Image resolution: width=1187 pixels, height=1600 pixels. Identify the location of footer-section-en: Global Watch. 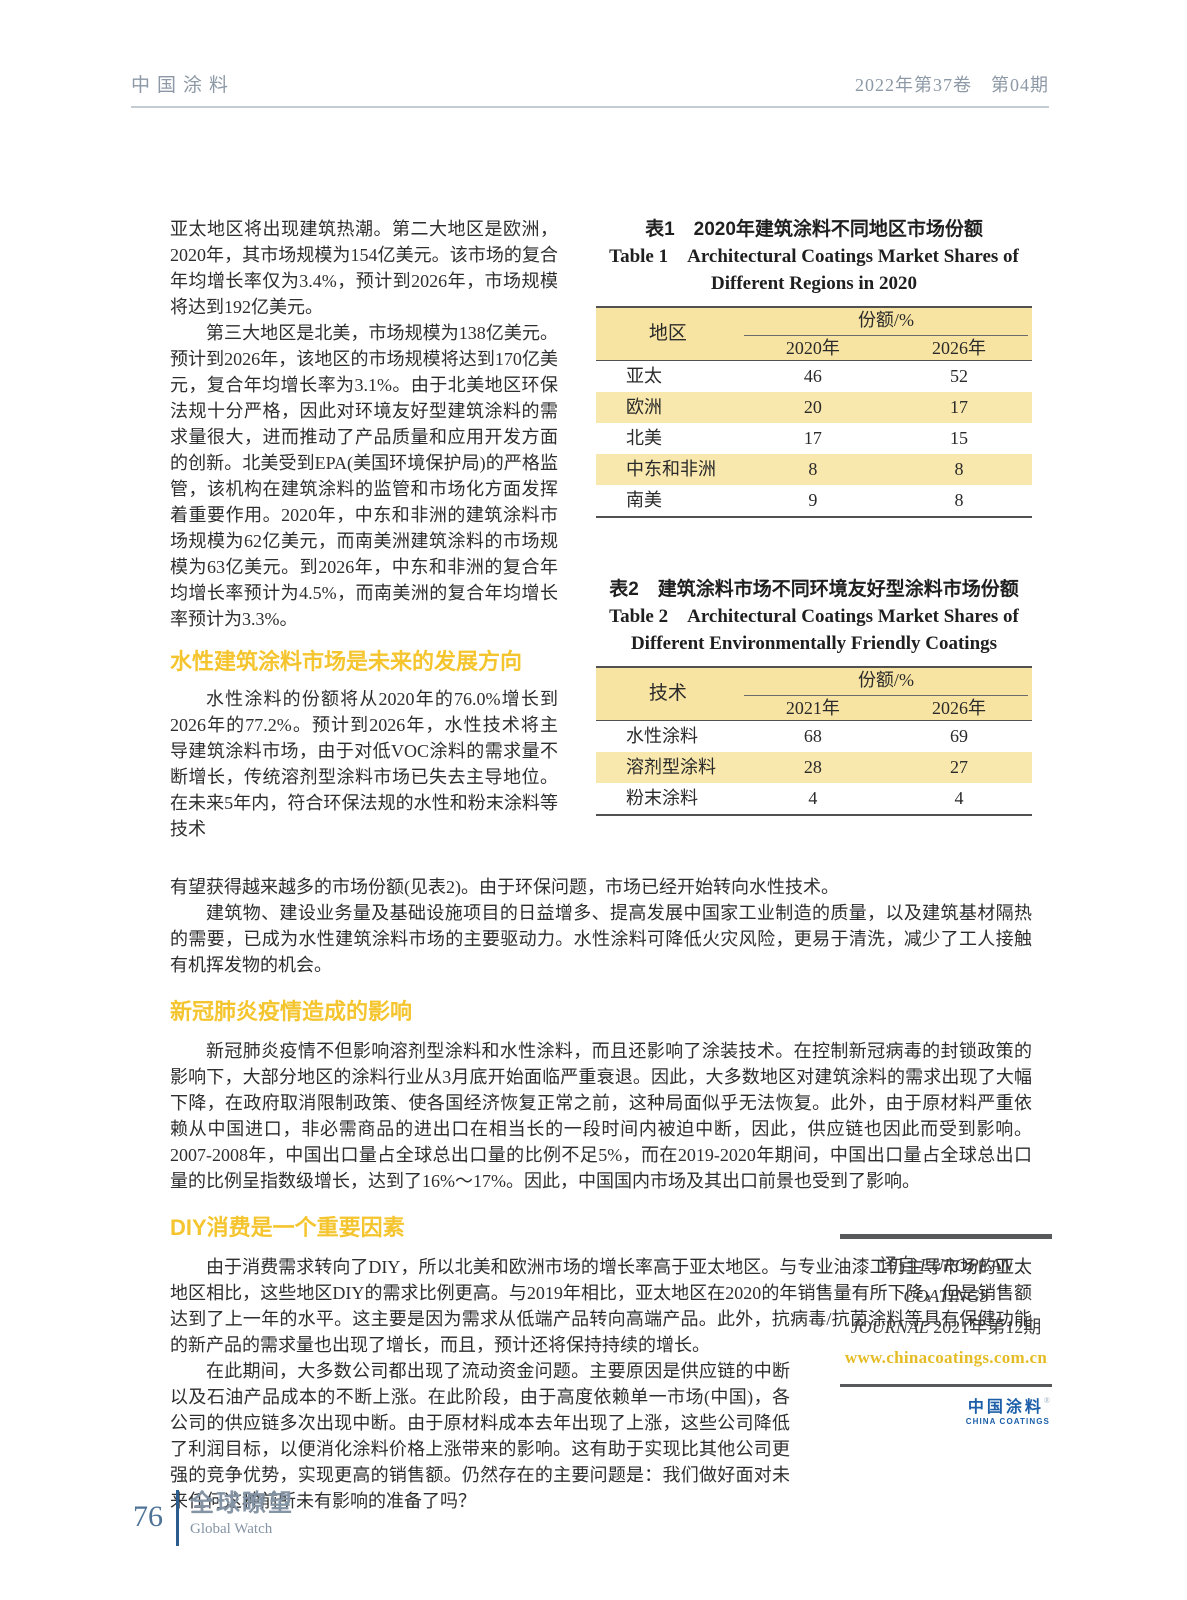
(231, 1528).